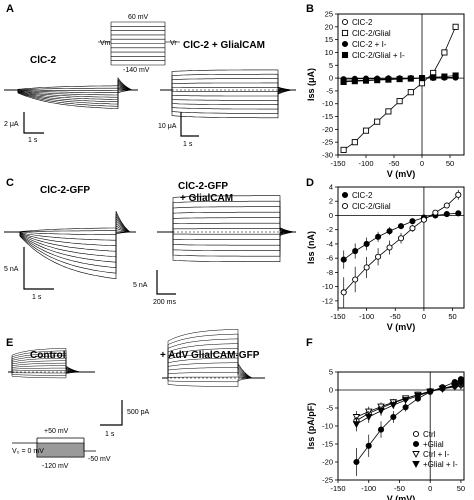  I want to click on y-tick-label: 10, so click(329, 52).